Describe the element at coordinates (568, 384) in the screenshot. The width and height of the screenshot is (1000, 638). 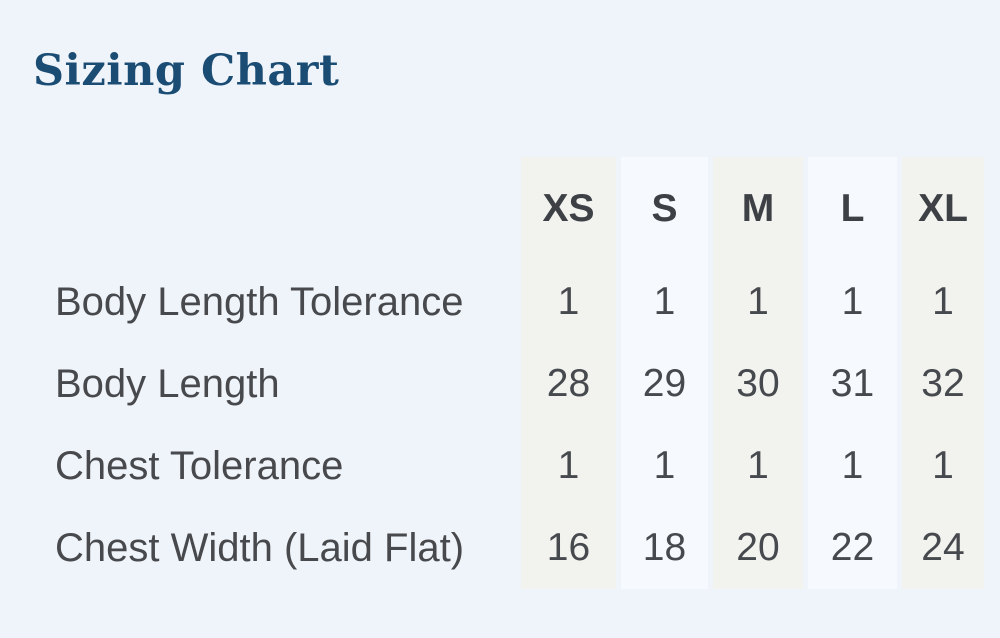
I see `size-value-cell: 28` at that location.